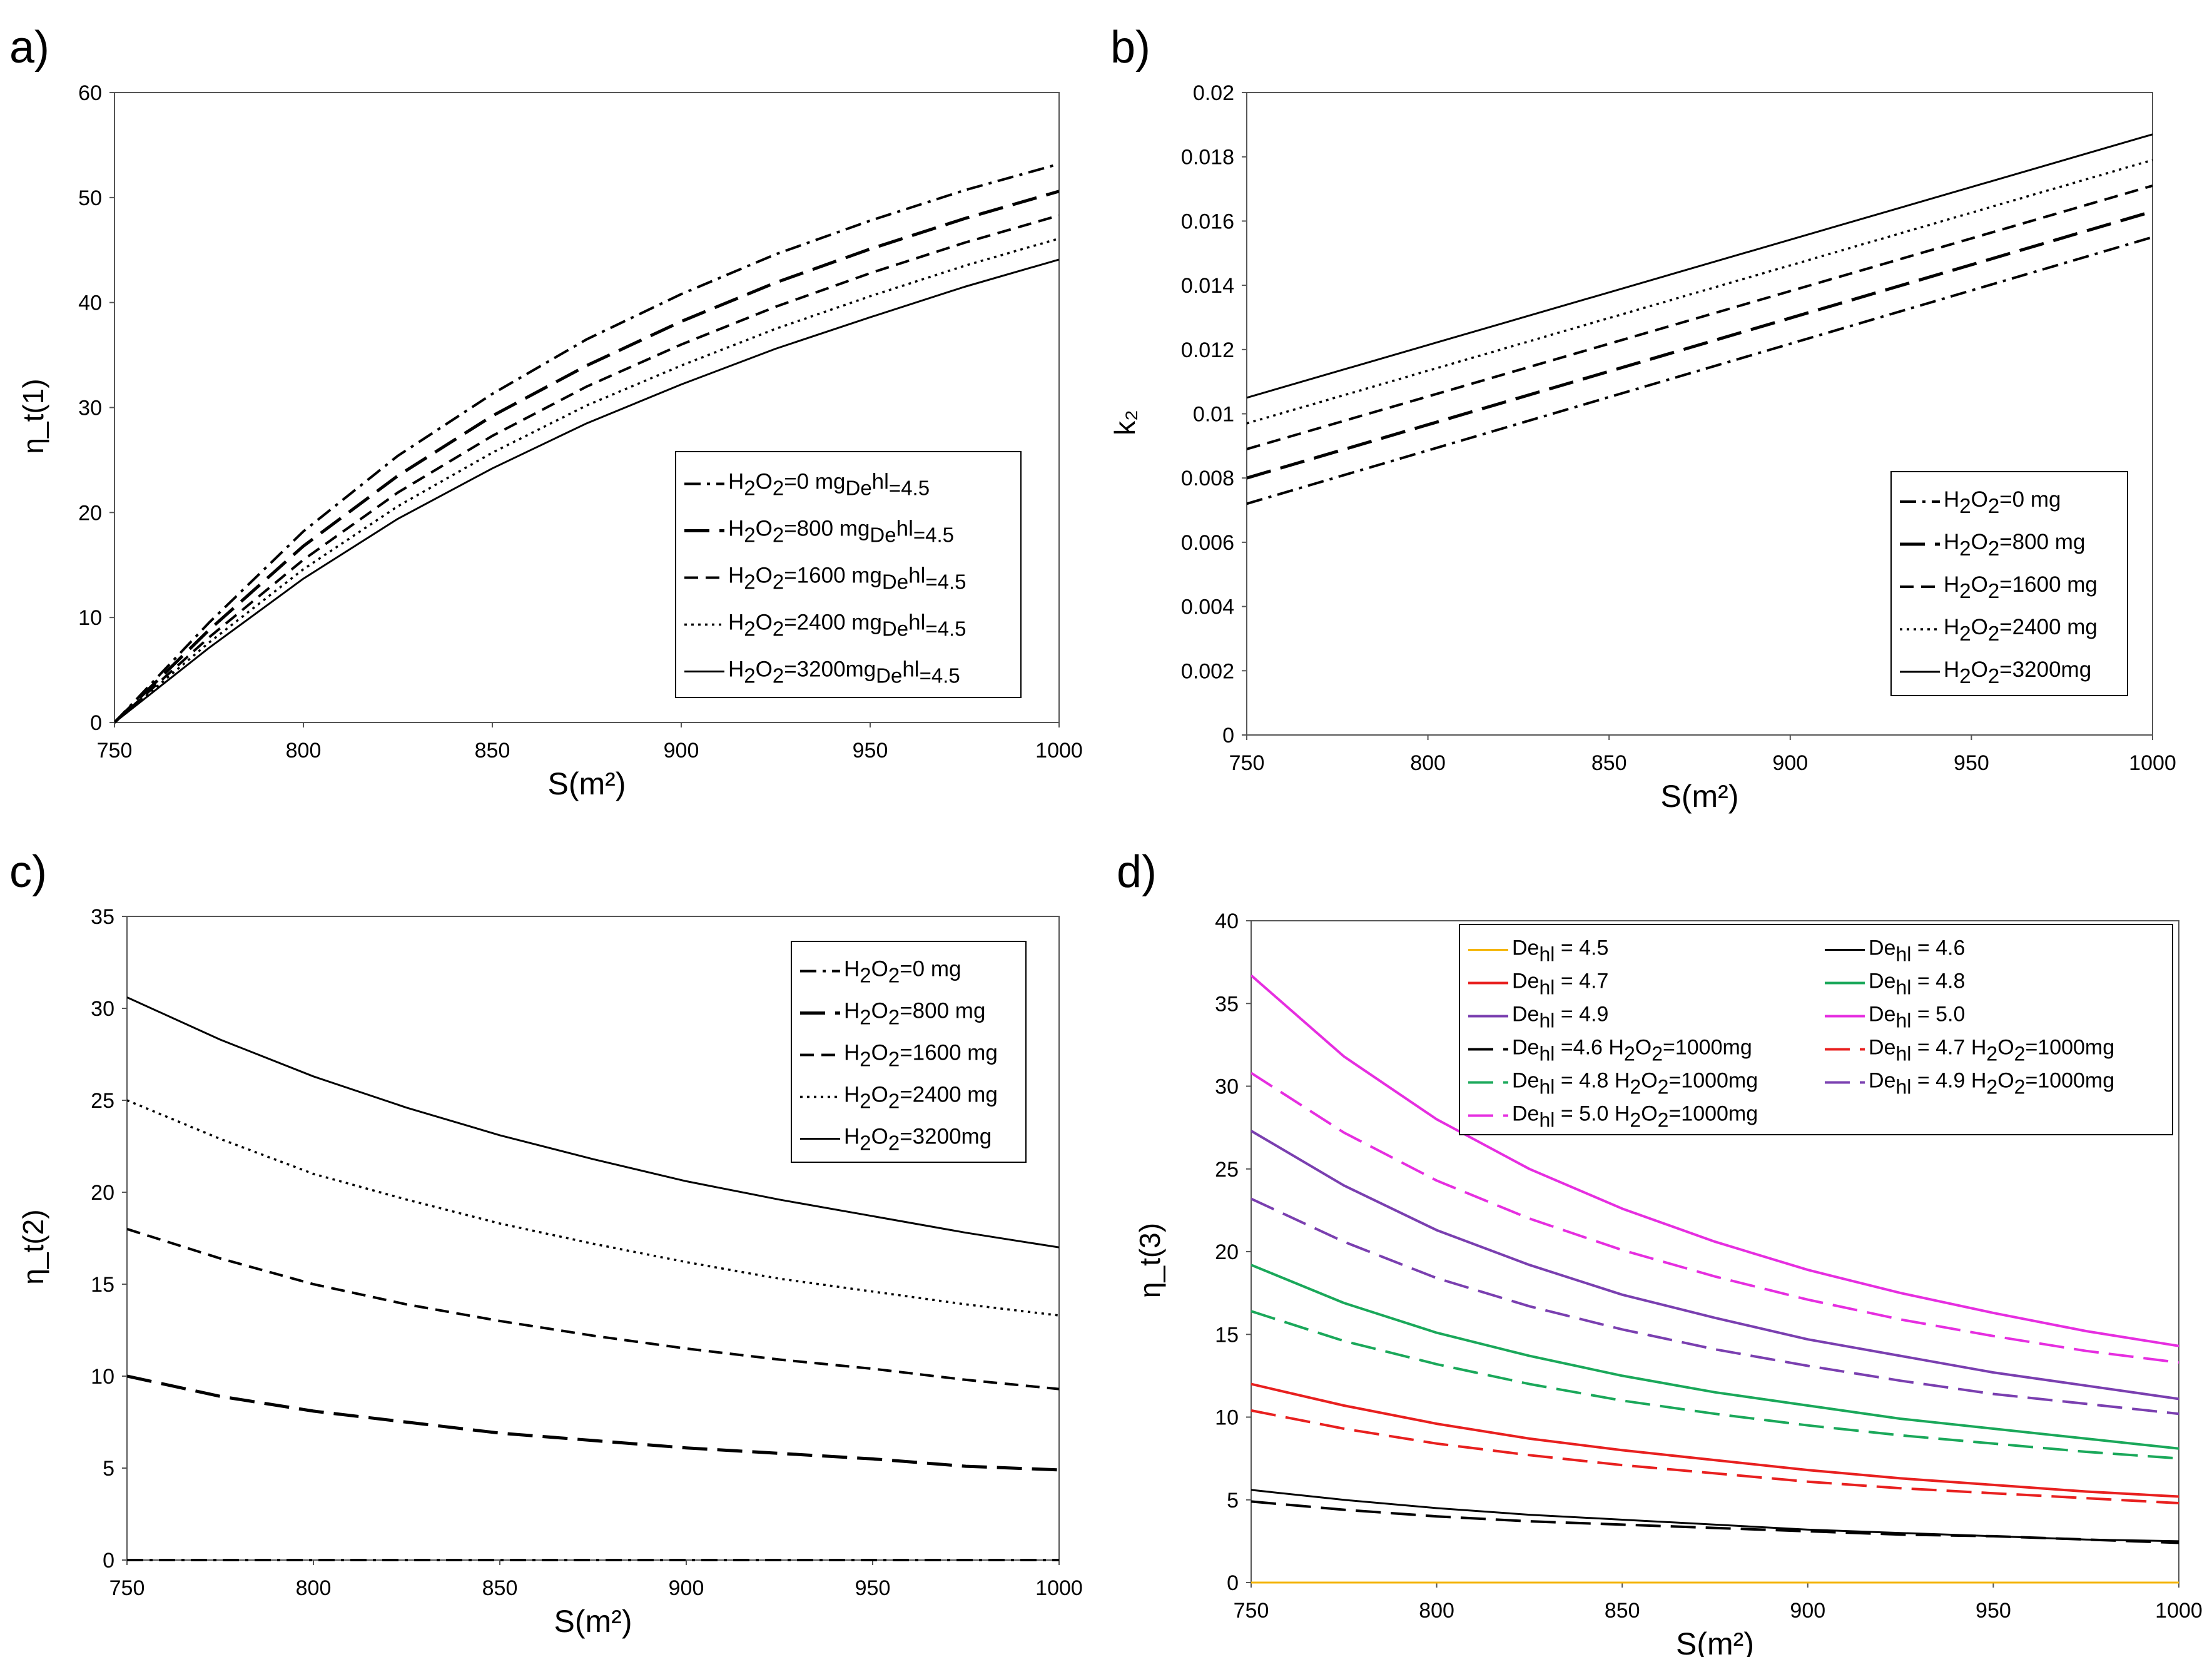  Describe the element at coordinates (1125, 423) in the screenshot. I see `y-axis-label: k₂` at that location.